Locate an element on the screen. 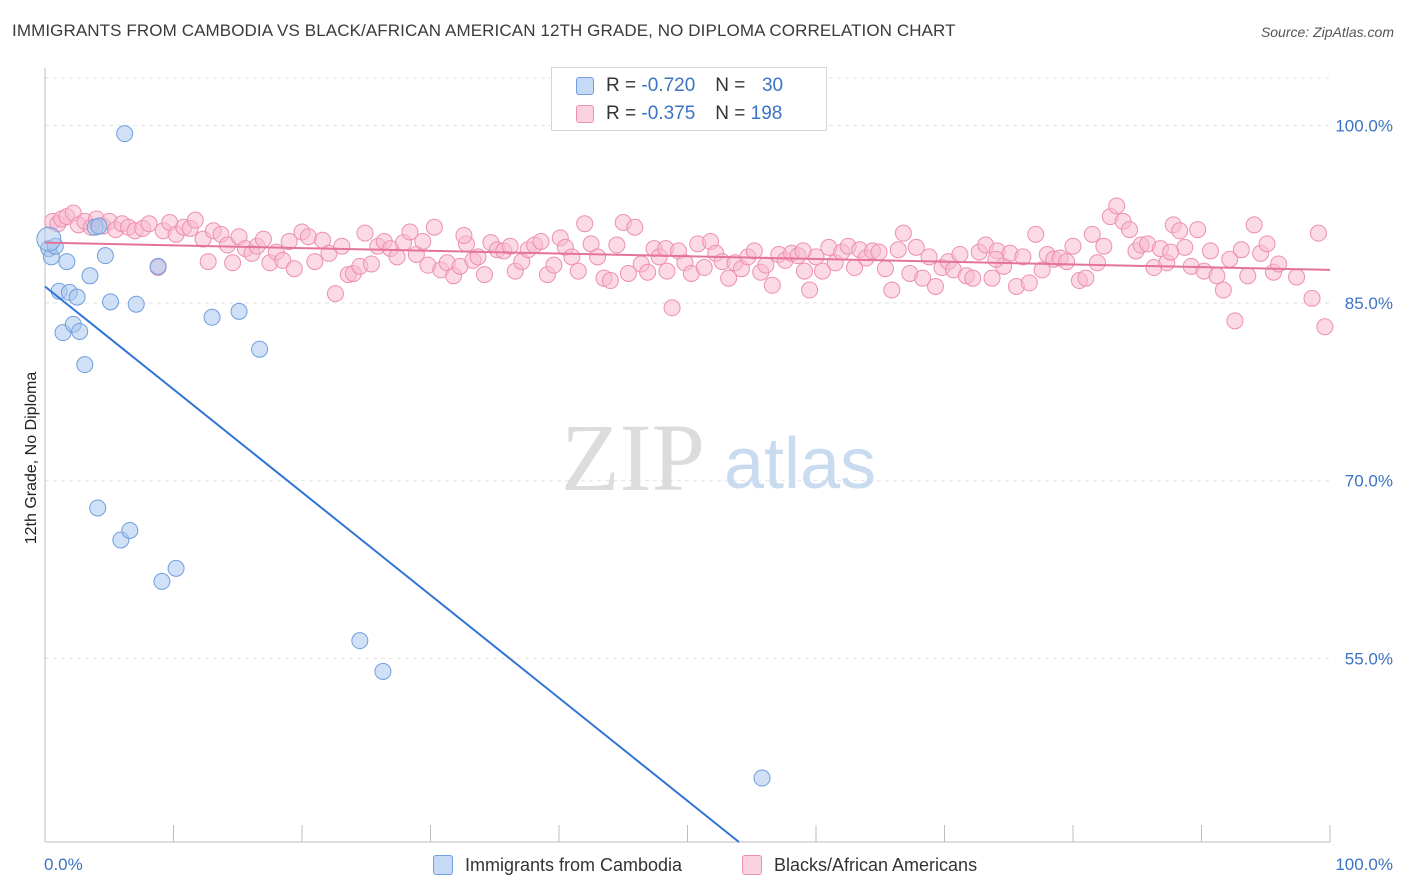  cambodia-point-cluster is located at coordinates (49, 239).